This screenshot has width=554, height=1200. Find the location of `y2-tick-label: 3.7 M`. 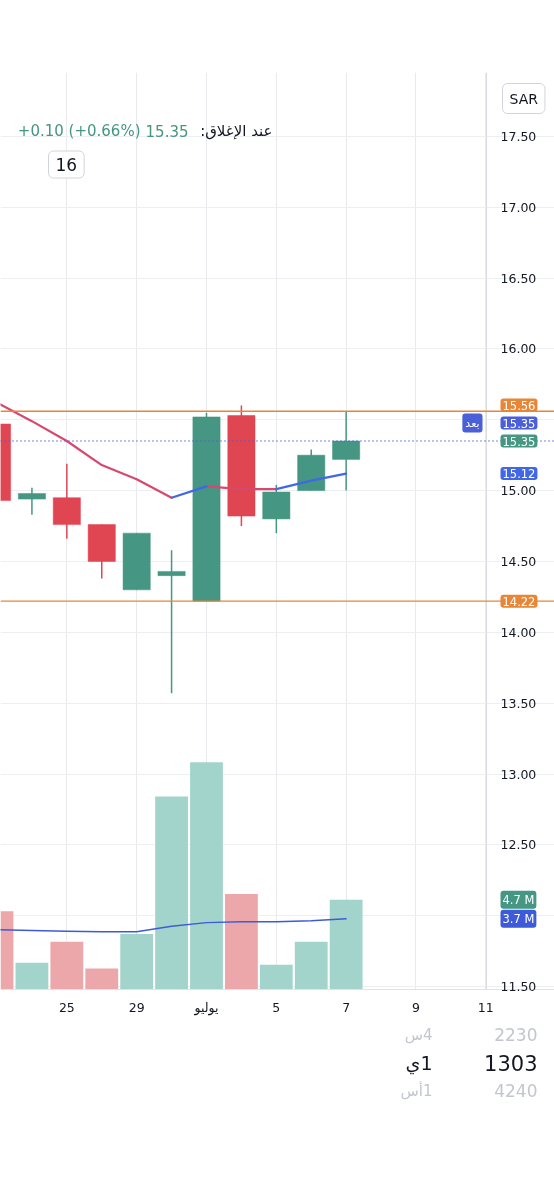

y2-tick-label: 3.7 M is located at coordinates (518, 918).